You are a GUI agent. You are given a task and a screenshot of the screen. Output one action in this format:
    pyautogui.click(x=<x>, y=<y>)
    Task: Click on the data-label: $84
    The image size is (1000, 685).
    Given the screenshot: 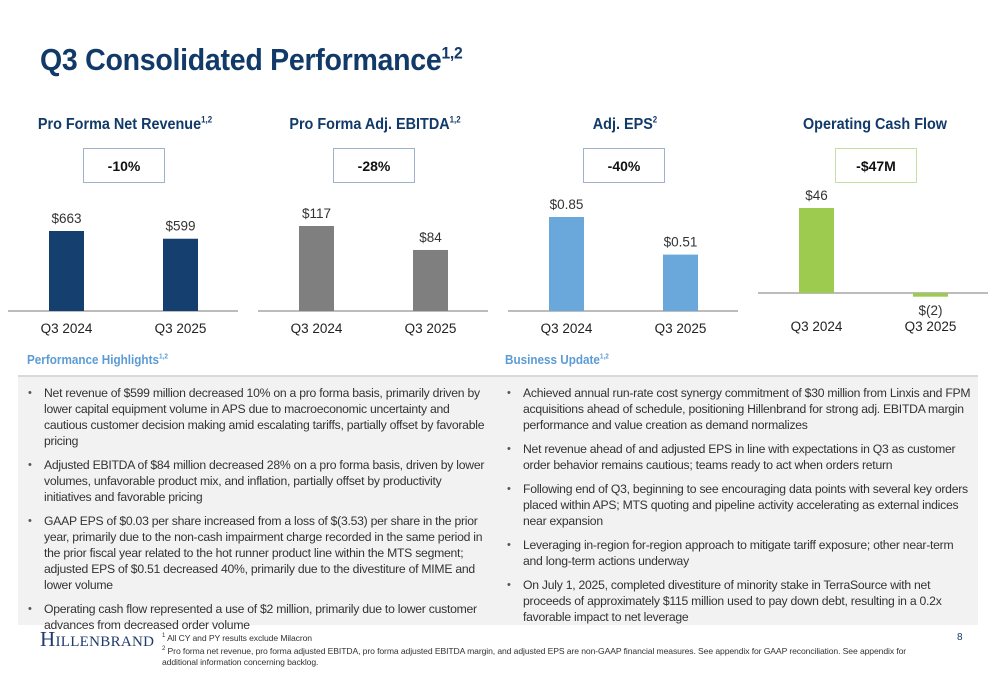 What is the action you would take?
    pyautogui.click(x=430, y=237)
    